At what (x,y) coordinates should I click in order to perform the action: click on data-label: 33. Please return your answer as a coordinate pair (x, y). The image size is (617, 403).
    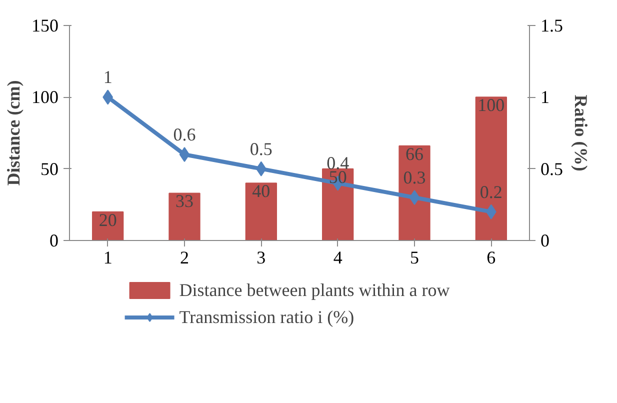
    Looking at the image, I should click on (185, 201).